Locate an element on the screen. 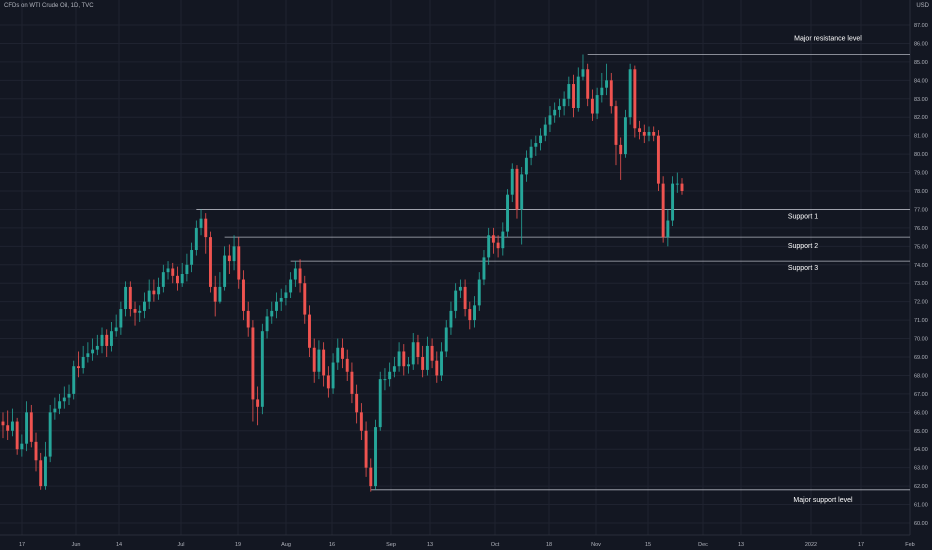 The height and width of the screenshot is (550, 932). x-tick-label: Nov is located at coordinates (596, 545).